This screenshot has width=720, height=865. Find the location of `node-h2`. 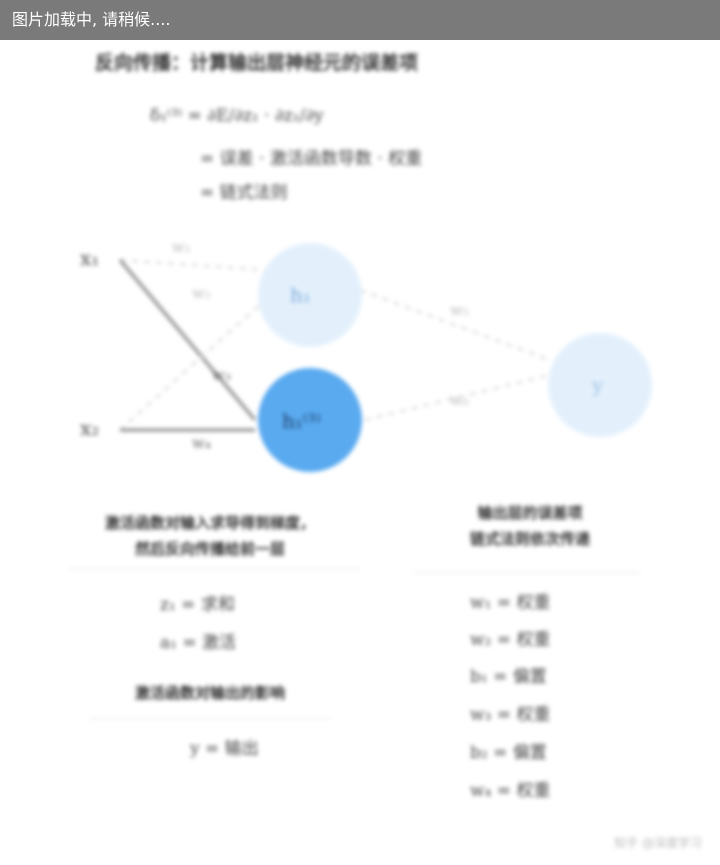

node-h2 is located at coordinates (310, 420).